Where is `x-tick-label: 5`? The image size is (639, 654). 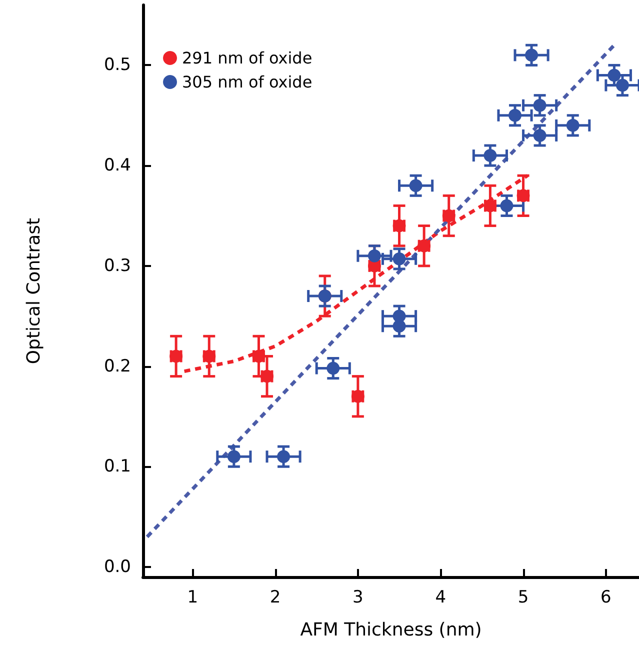
x-tick-label: 5 is located at coordinates (523, 598).